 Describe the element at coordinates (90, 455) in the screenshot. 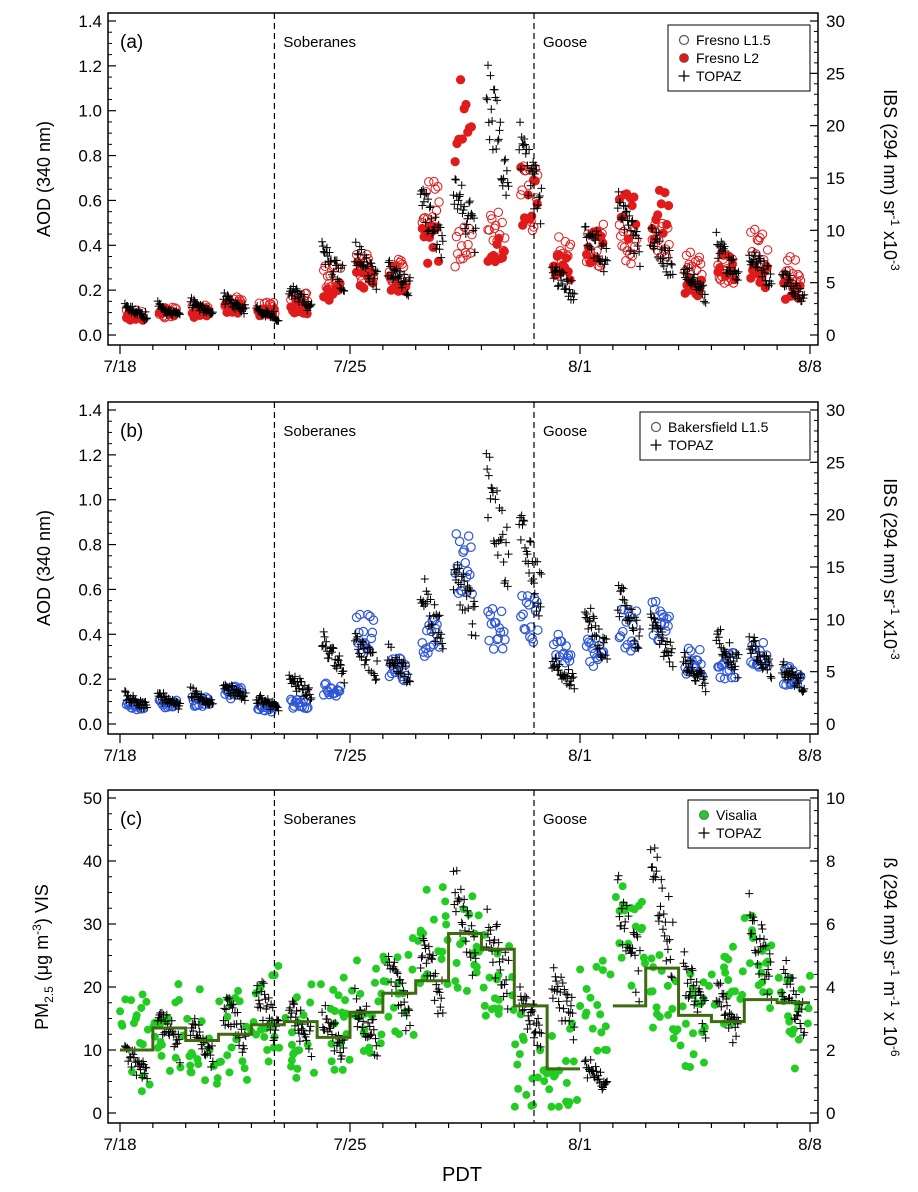

I see `y-tick-label: 1.2` at that location.